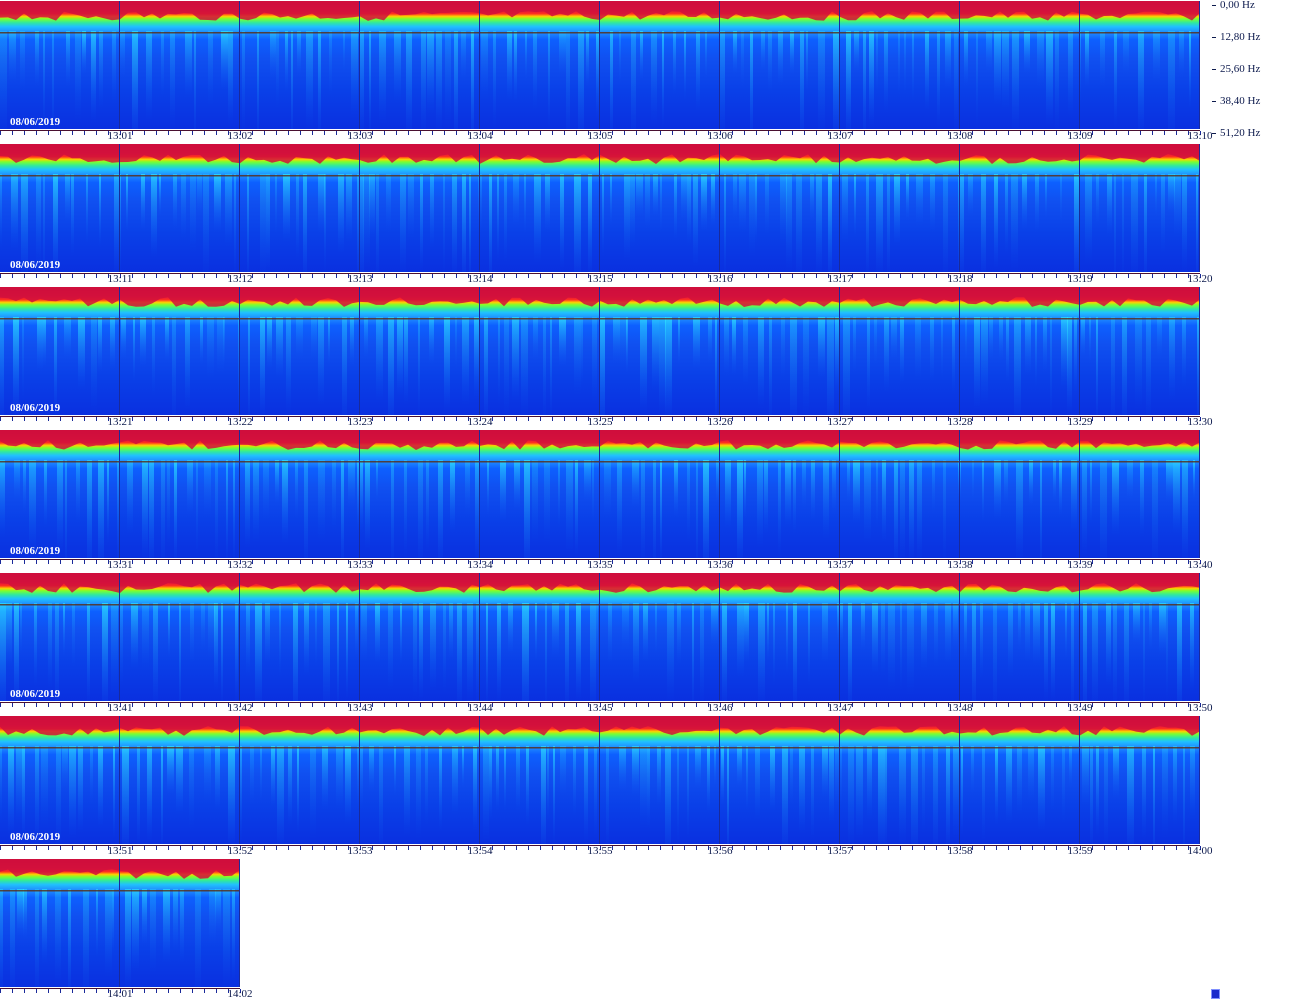  I want to click on time-label: 13:36, so click(720, 565).